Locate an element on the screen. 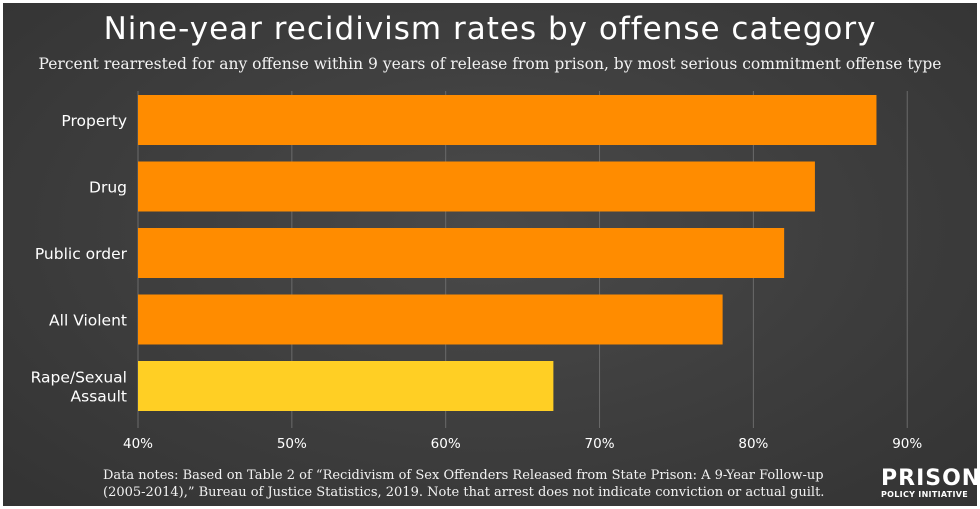 The width and height of the screenshot is (980, 509). bar-drug is located at coordinates (476, 186).